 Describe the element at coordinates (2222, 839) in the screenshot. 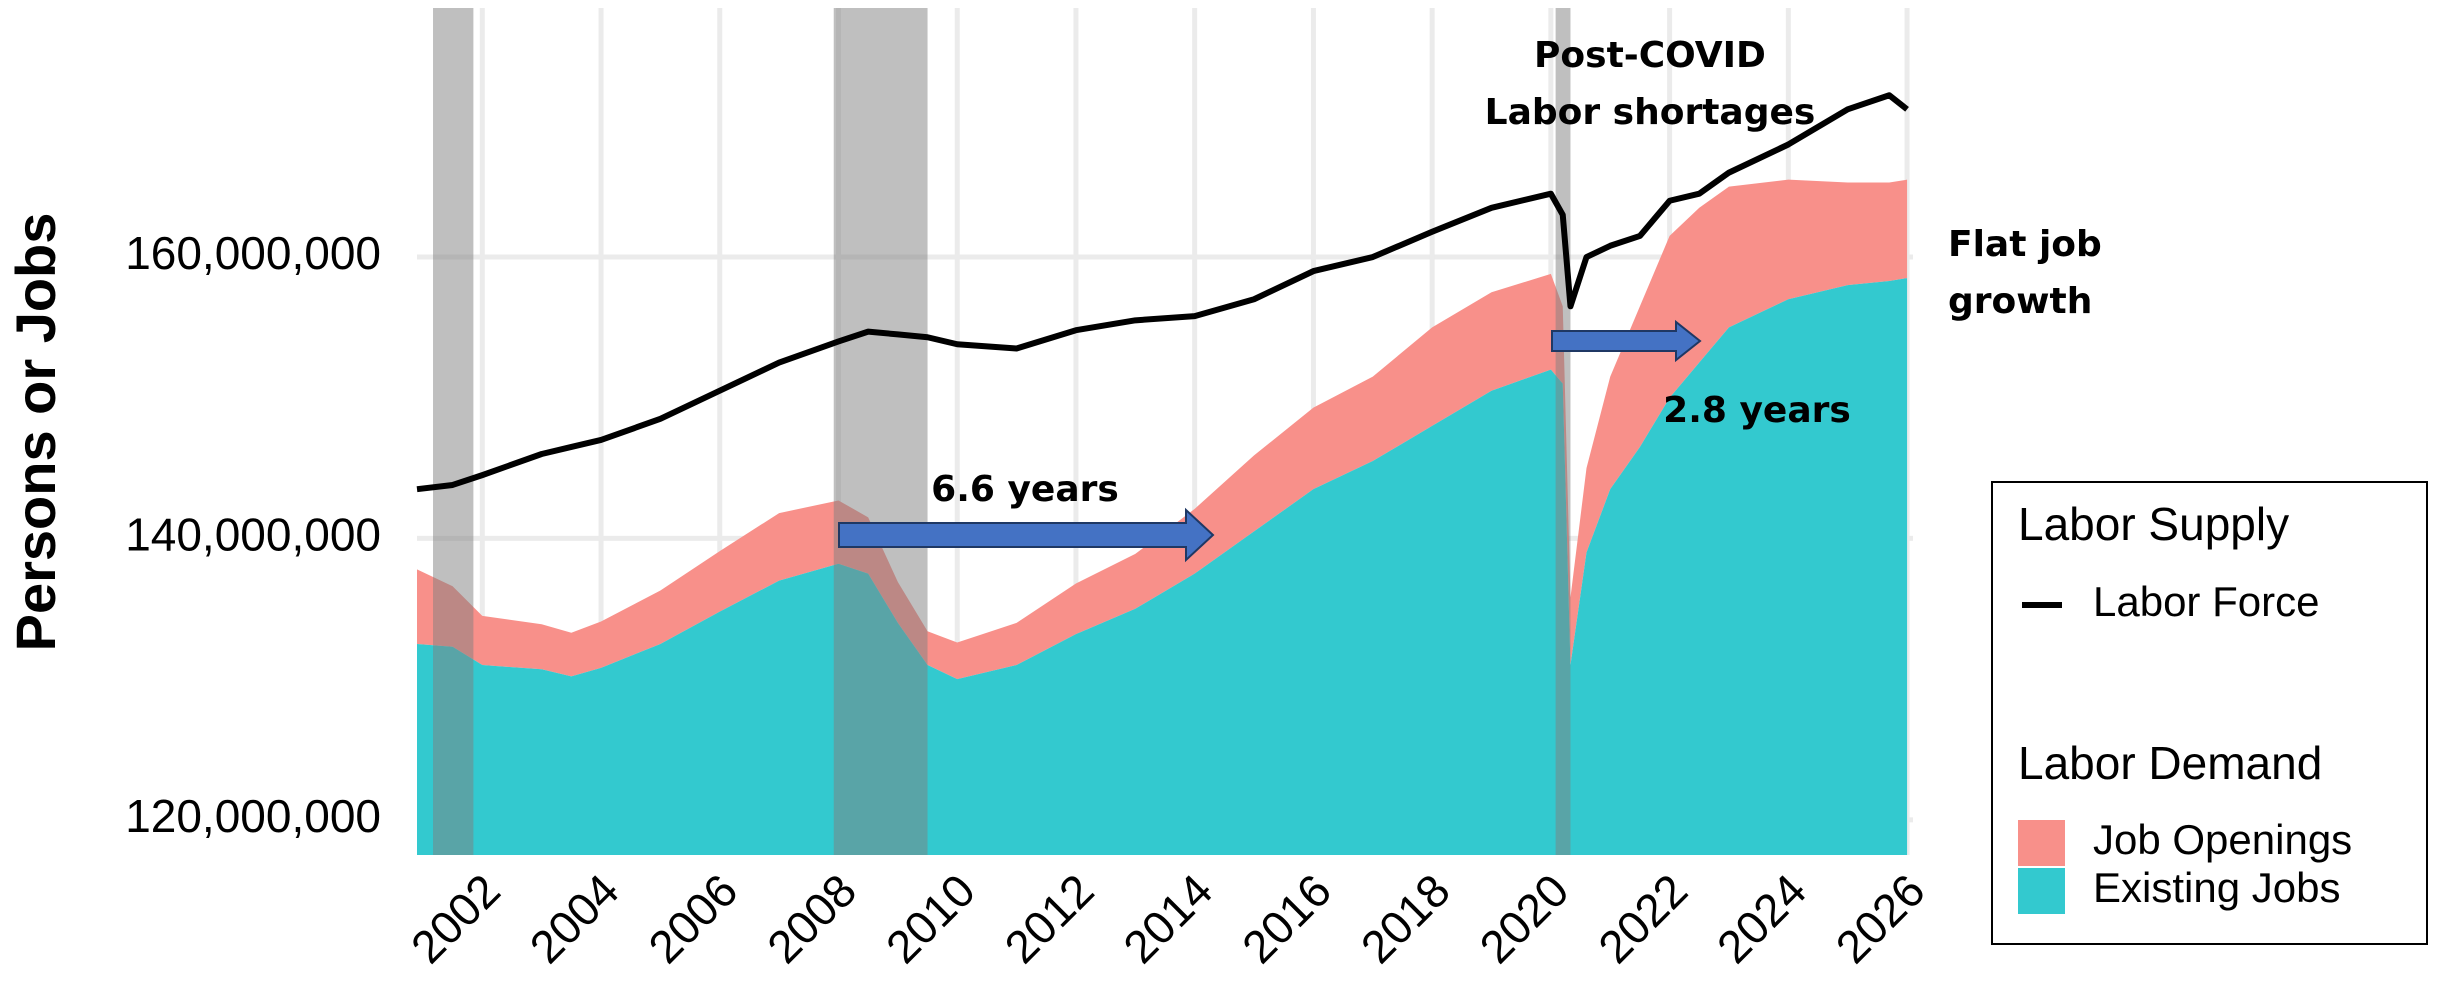

I see `legend-label: Job Openings` at that location.